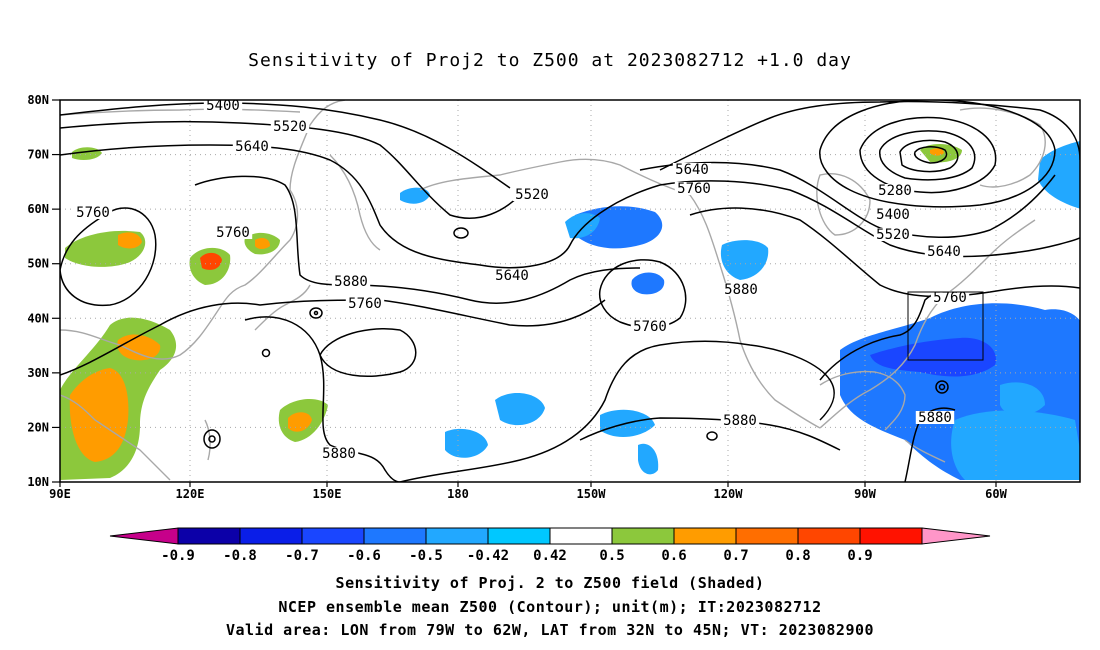  I want to click on orange-region-asia-north-core, so click(130, 240).